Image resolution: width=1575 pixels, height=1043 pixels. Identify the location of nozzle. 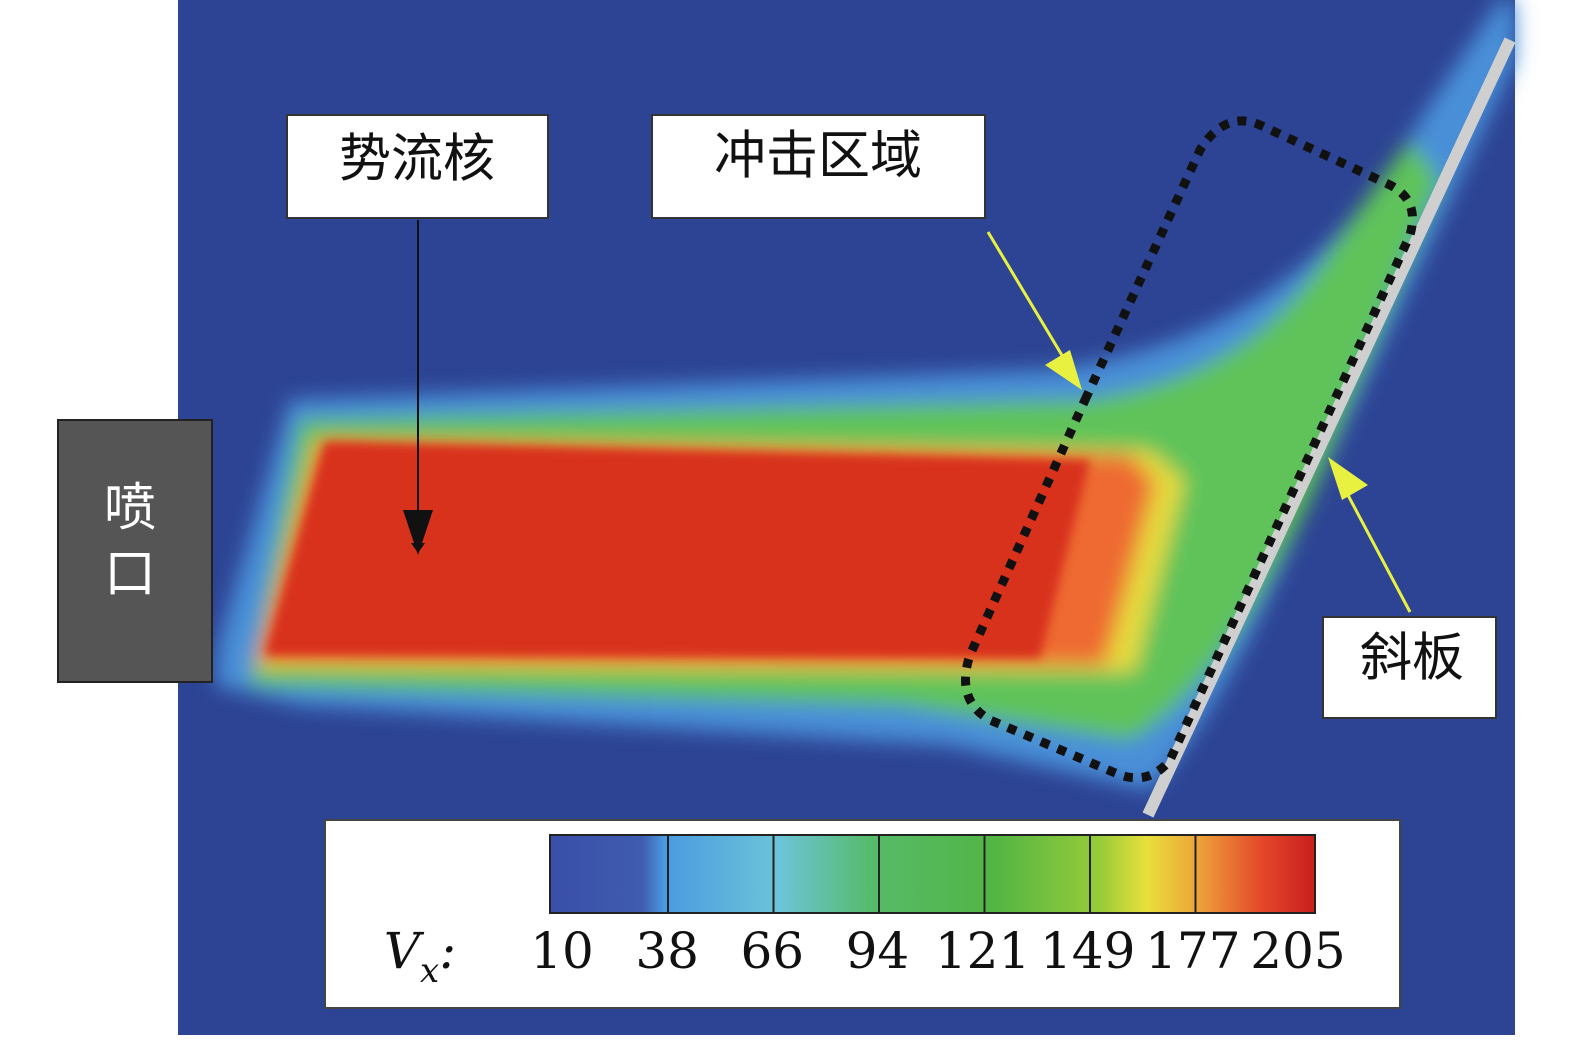
(135, 551).